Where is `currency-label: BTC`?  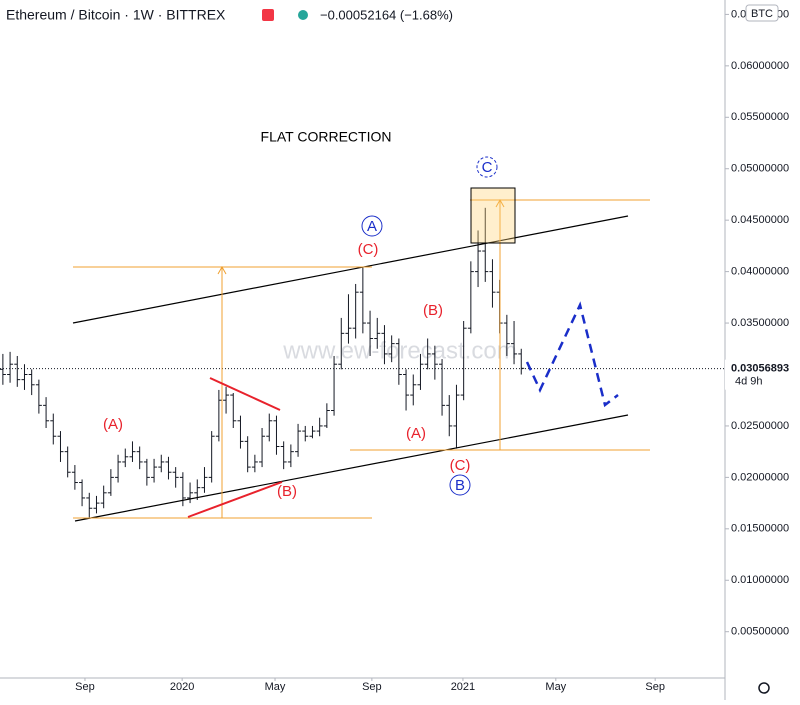
currency-label: BTC is located at coordinates (762, 14).